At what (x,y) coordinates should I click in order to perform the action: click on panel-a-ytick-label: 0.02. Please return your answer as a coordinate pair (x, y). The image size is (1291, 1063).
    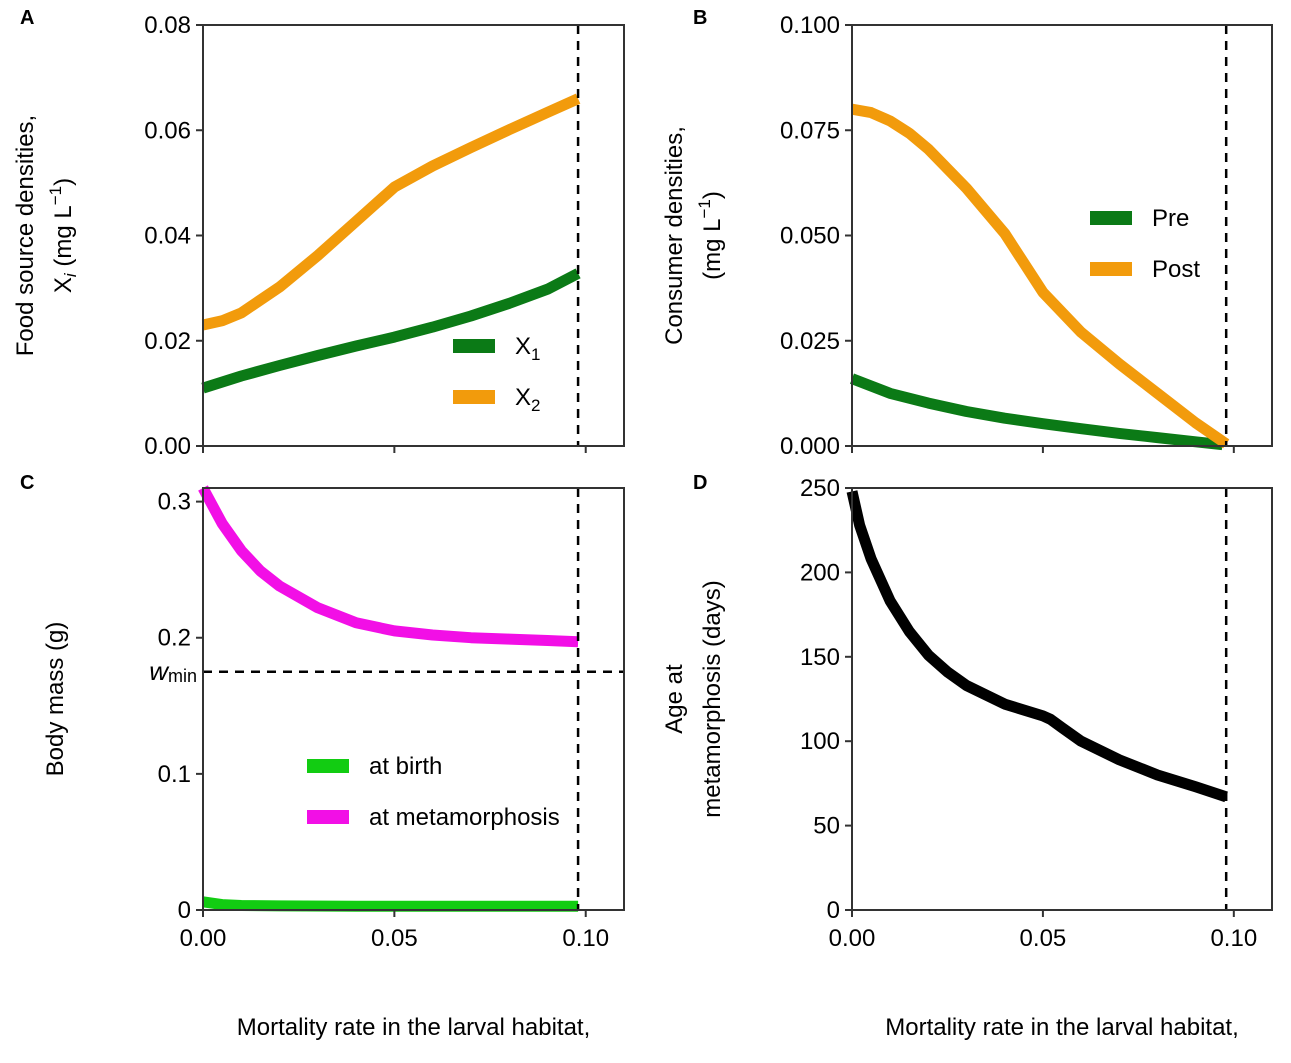
    Looking at the image, I should click on (167, 341).